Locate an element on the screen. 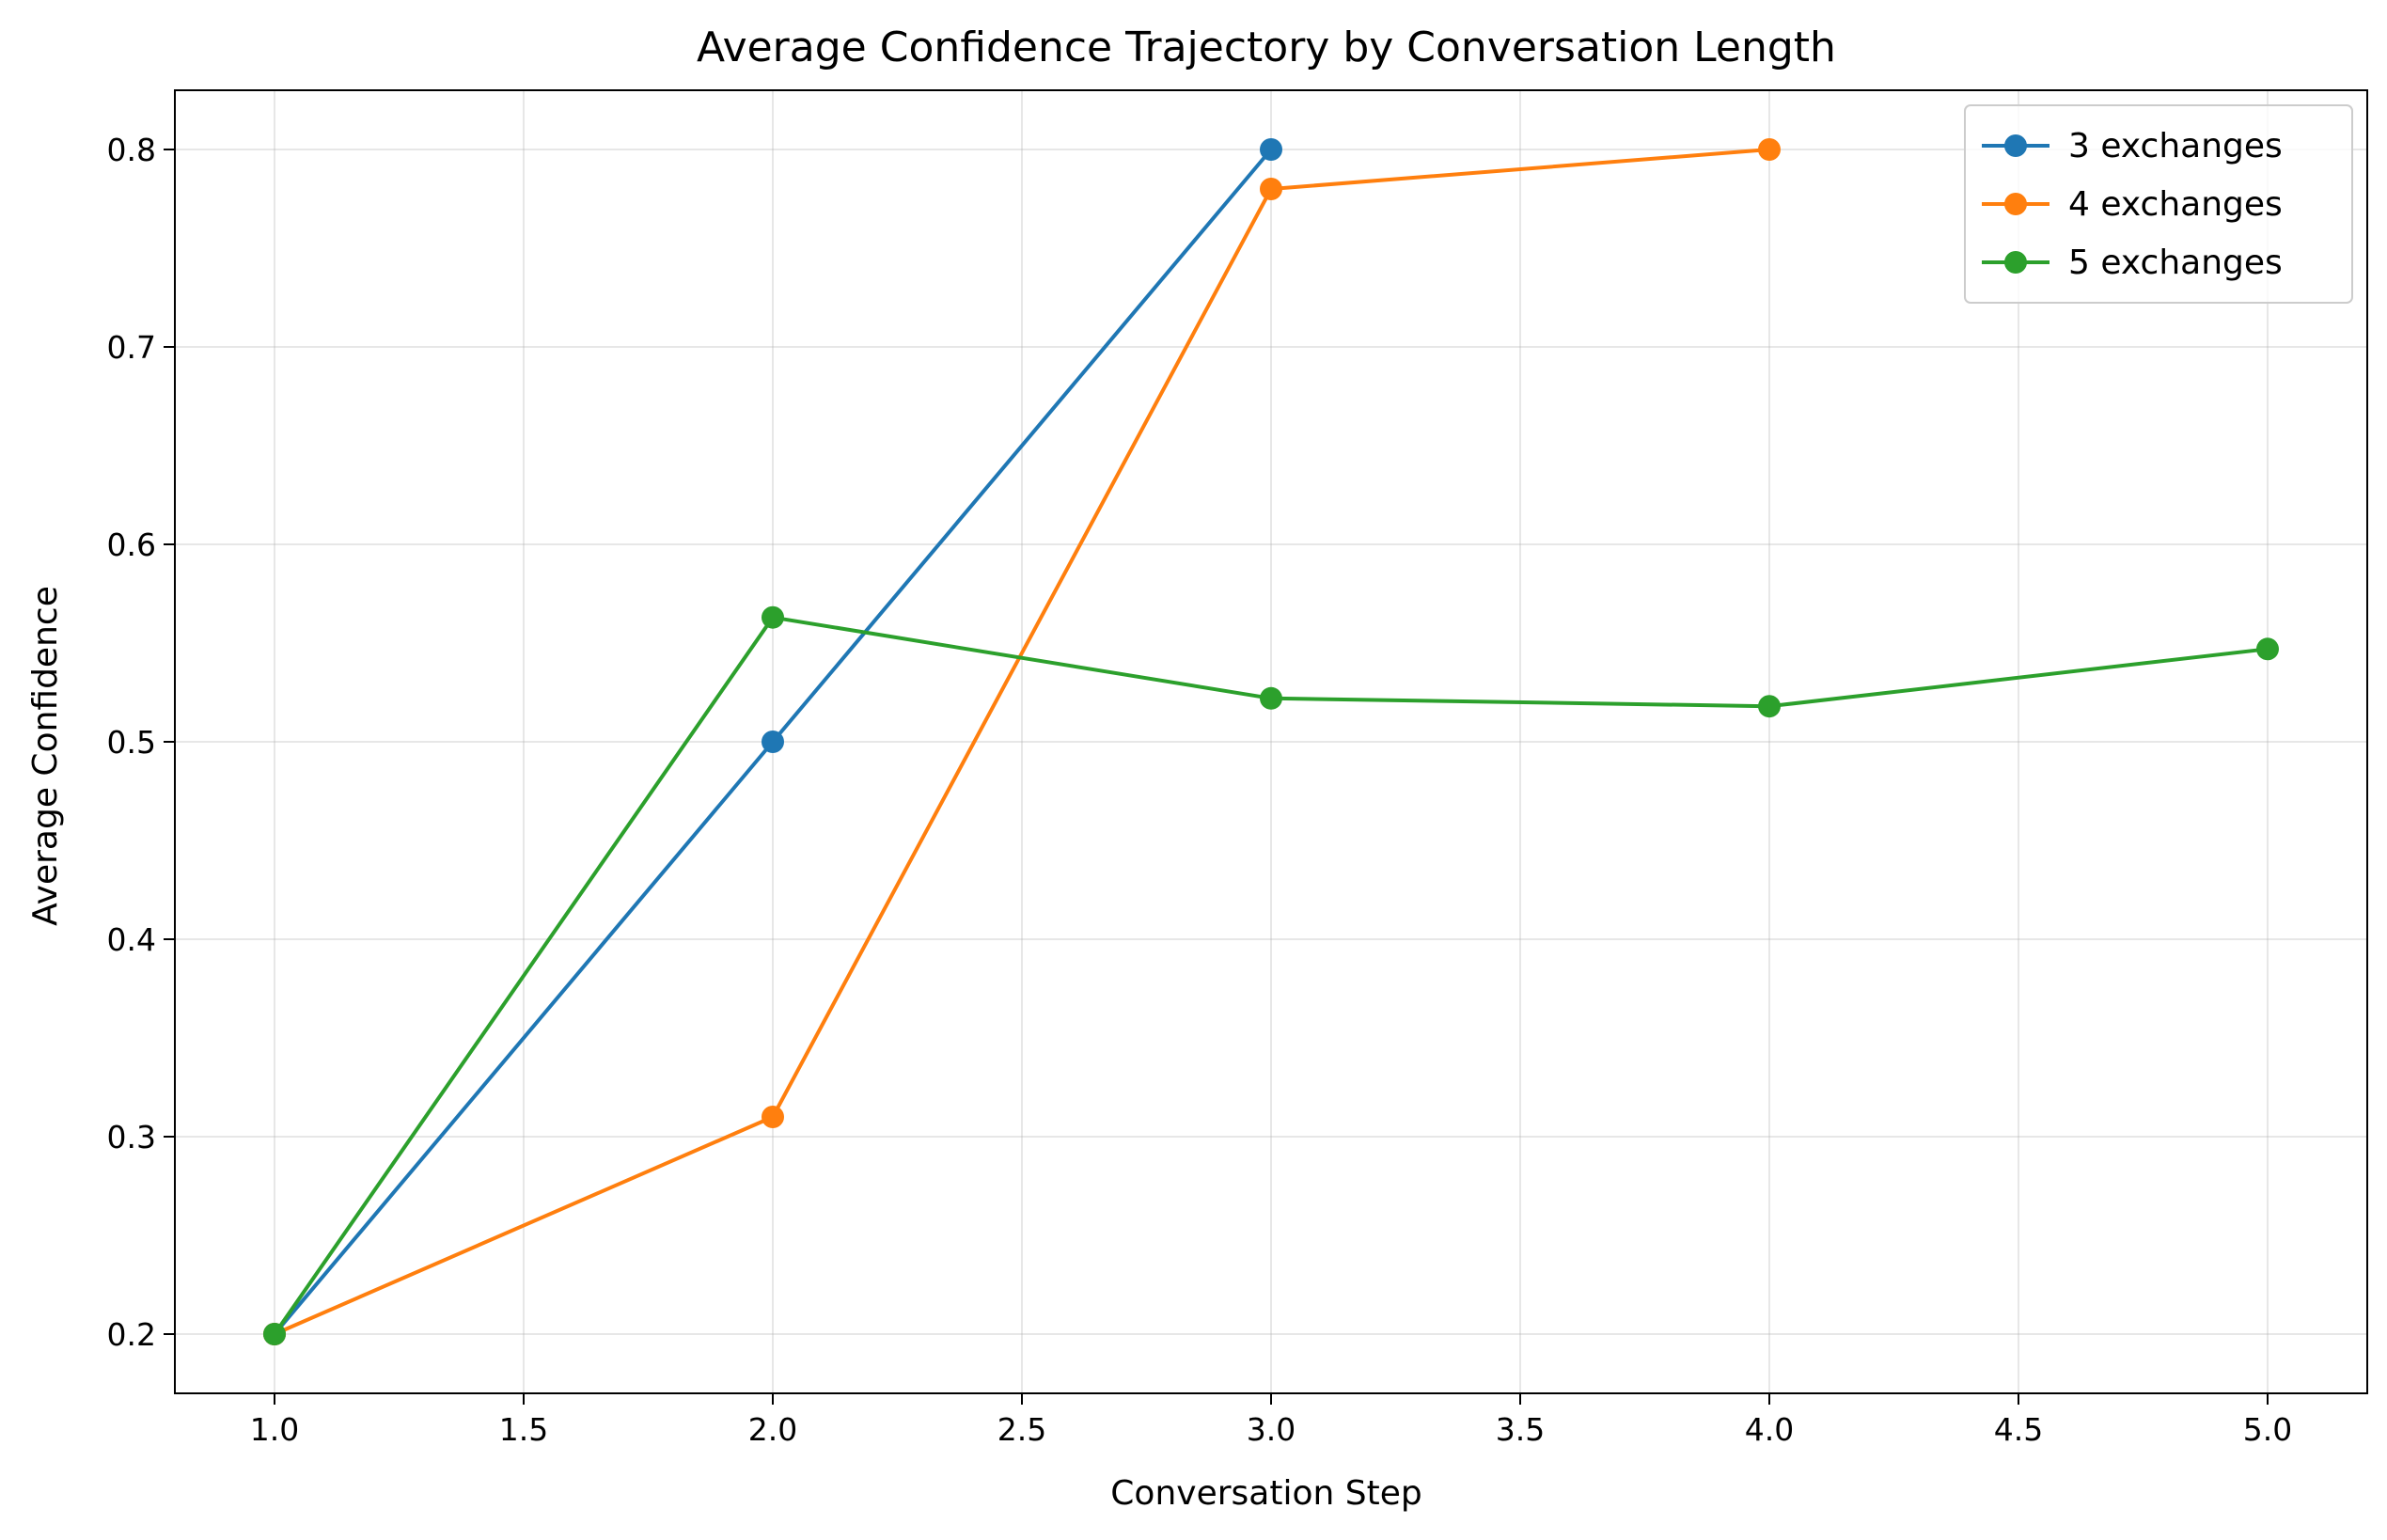 This screenshot has height=1540, width=2387. y-axis-label: Average Confidence is located at coordinates (45, 756).